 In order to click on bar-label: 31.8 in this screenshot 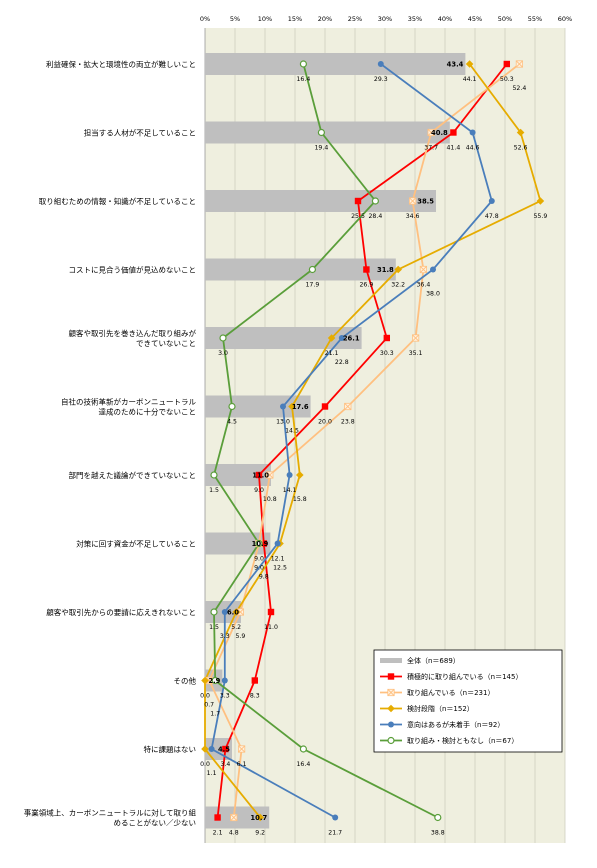, I will do `click(385, 270)`.